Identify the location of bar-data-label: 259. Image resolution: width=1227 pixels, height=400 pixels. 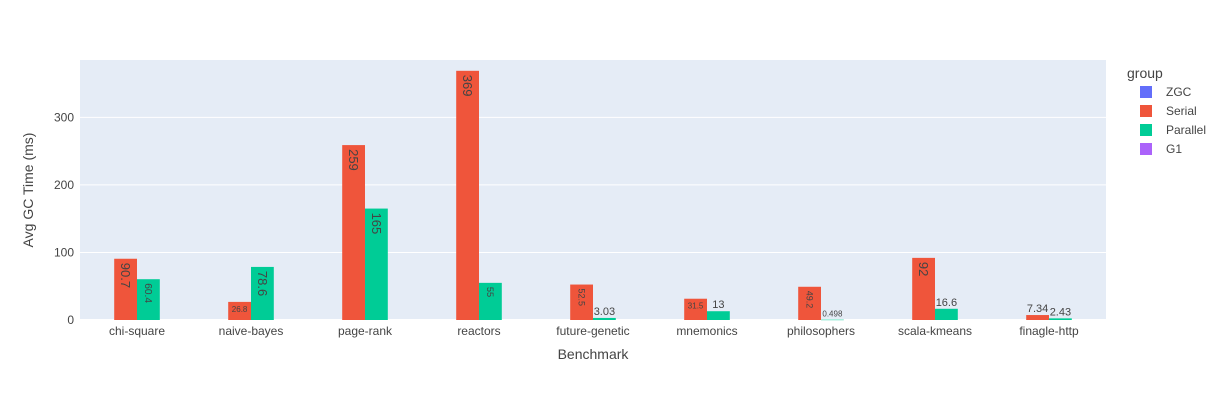
(353, 160).